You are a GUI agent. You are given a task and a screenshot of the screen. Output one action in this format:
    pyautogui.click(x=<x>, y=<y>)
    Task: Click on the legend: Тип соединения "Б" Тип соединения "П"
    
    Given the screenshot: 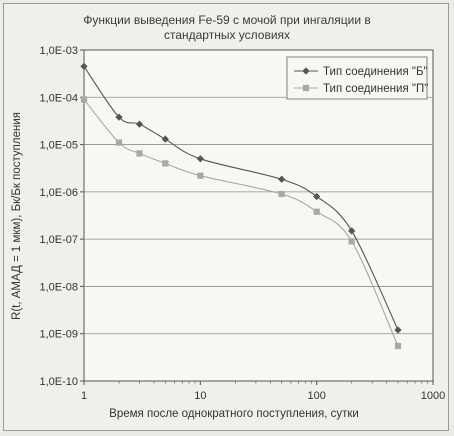 What is the action you would take?
    pyautogui.click(x=357, y=78)
    